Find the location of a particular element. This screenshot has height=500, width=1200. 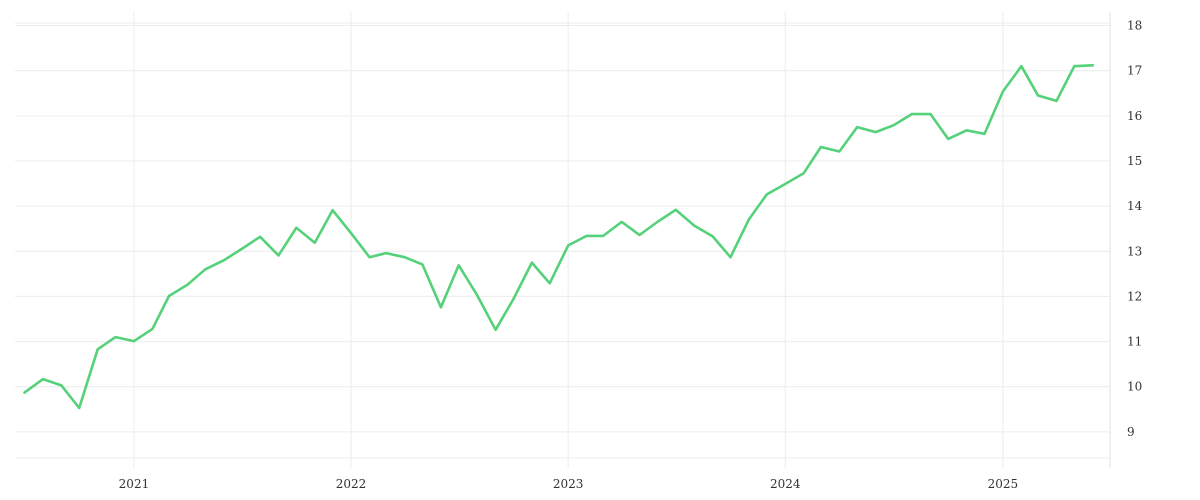

x-axis-tick-labels: 2021 2022 2023 2024 2025 is located at coordinates (569, 484).